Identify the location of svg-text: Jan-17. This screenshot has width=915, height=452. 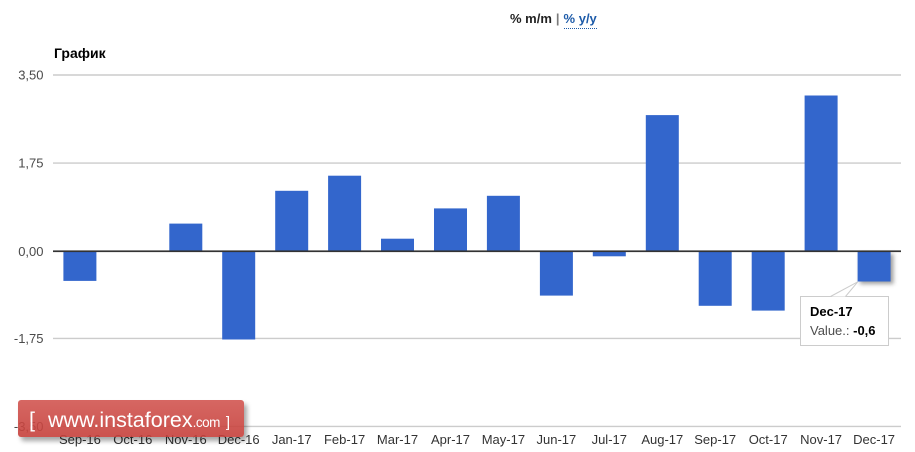
(292, 439).